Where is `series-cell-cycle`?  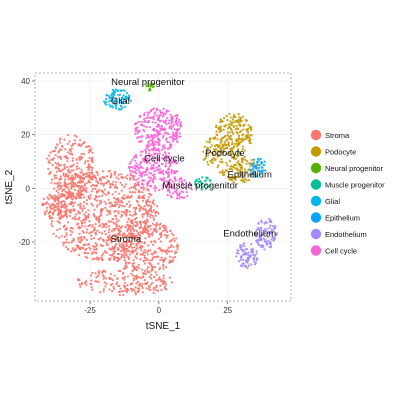
series-cell-cycle is located at coordinates (160, 153).